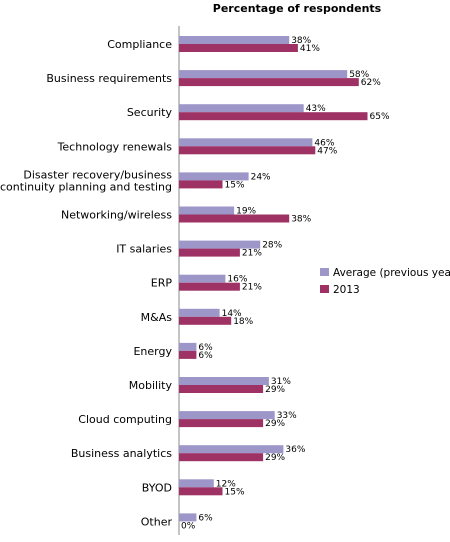 The width and height of the screenshot is (450, 542). I want to click on category-label: Business analytics, so click(121, 453).